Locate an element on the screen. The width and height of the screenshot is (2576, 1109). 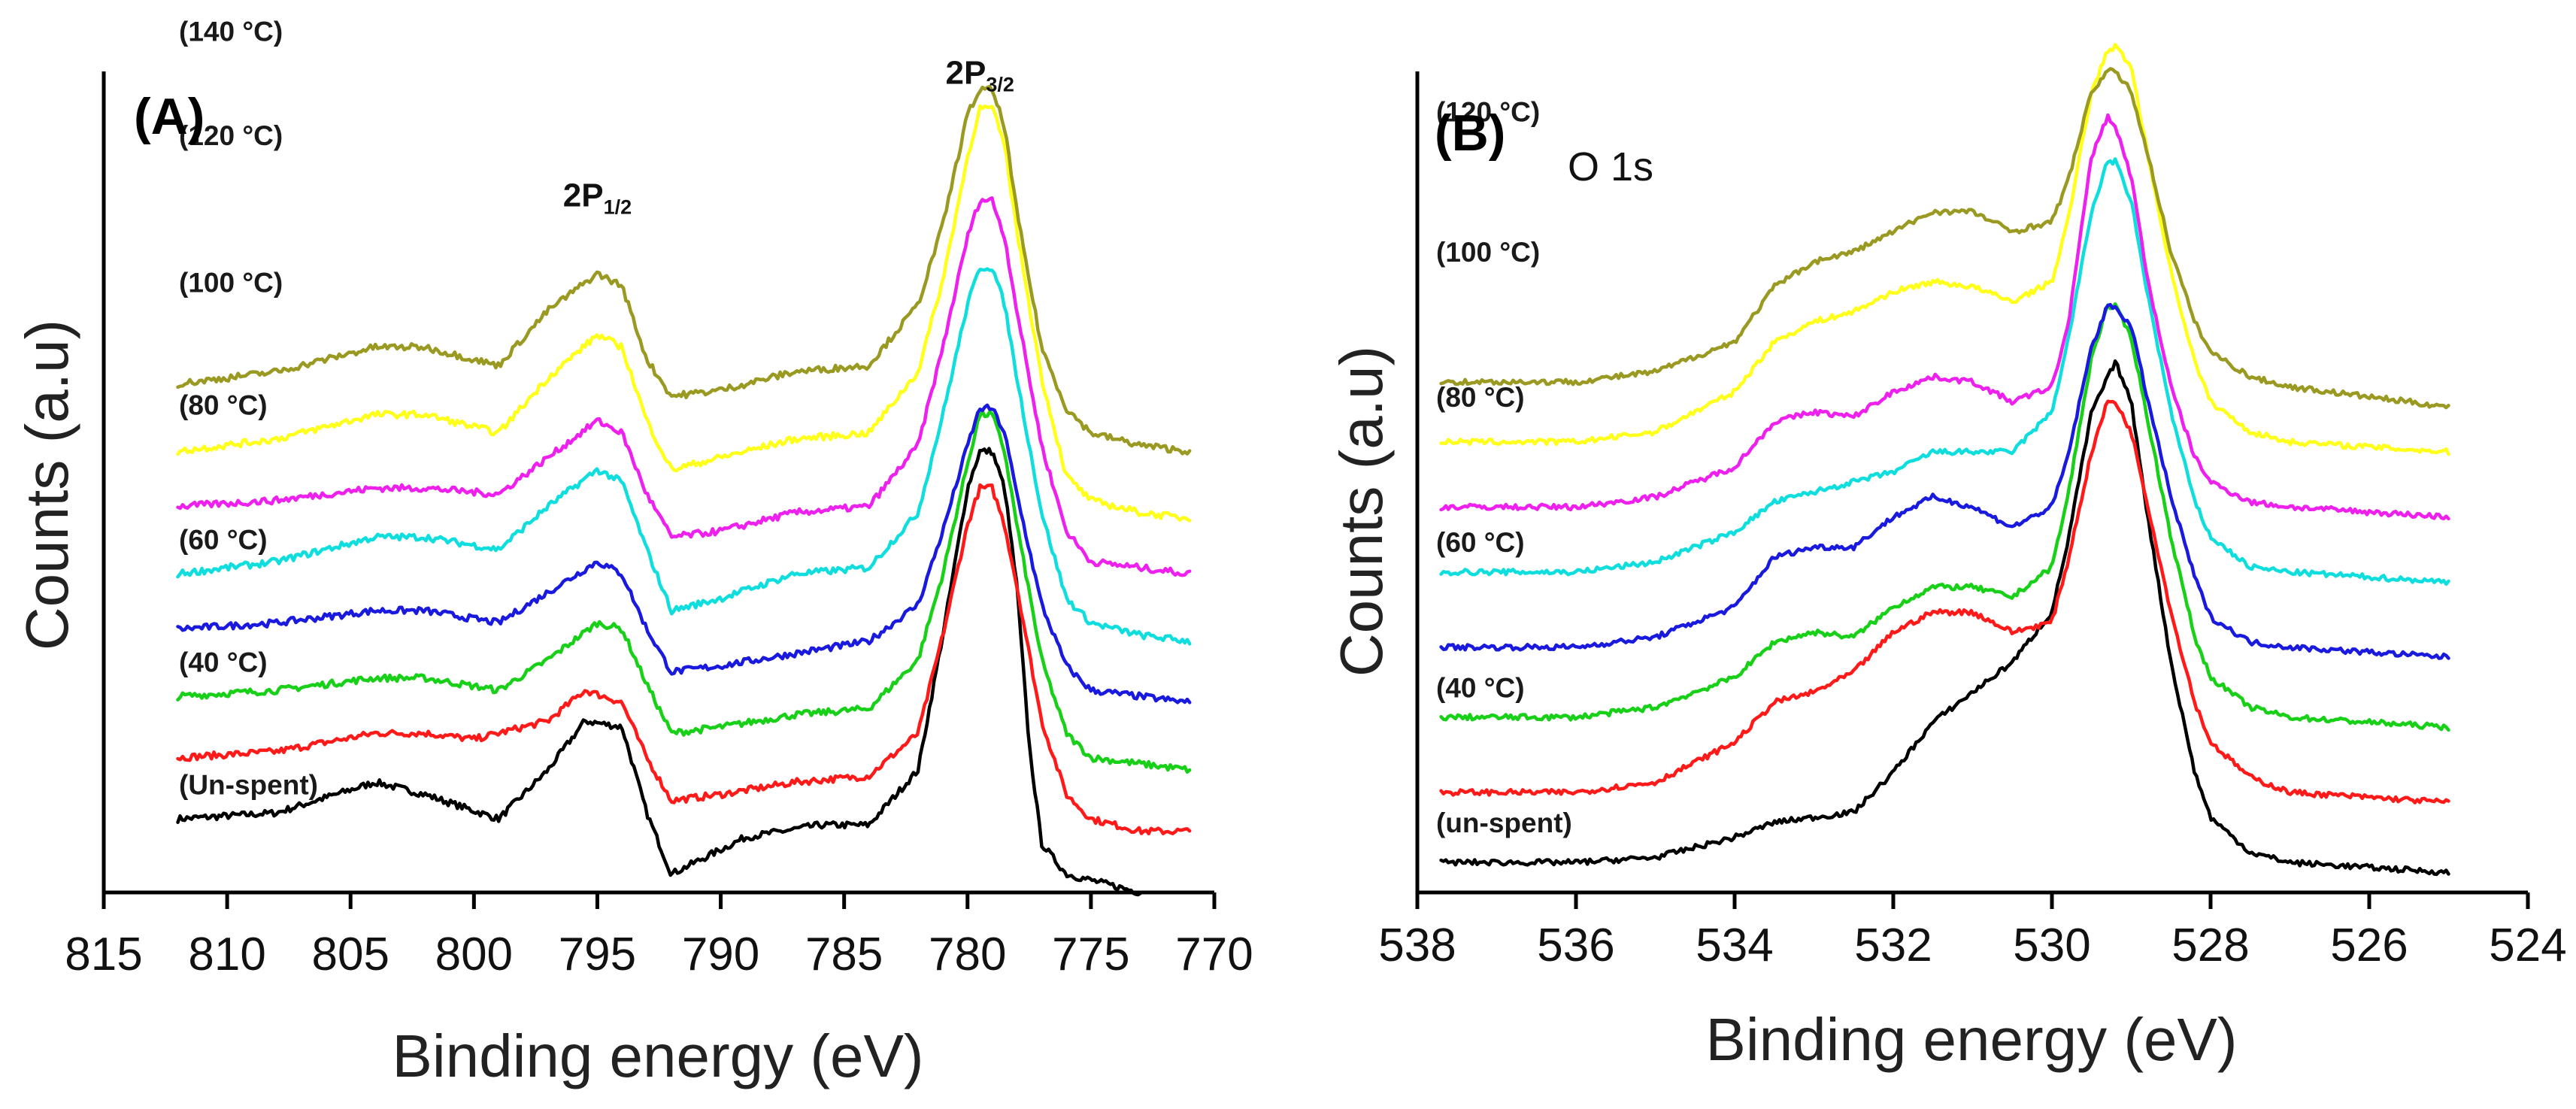
panel-a-x-ticks: 815 810 805 800 795 790 785 780 775 770 is located at coordinates (659, 936).